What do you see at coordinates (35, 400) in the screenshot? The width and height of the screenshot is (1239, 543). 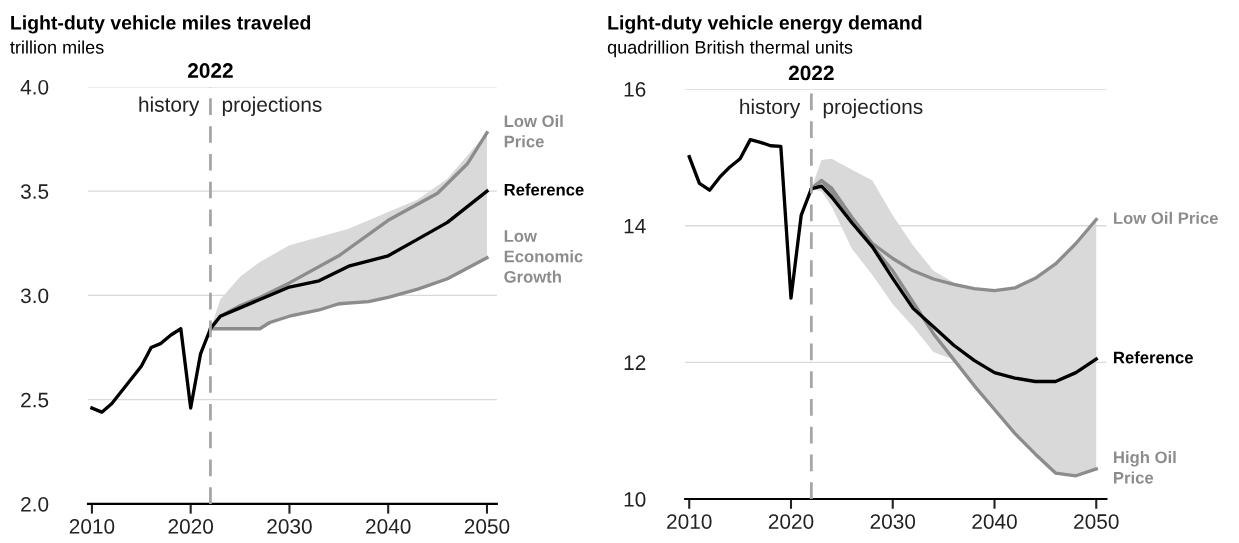 I see `y-tick-label: 2.5` at bounding box center [35, 400].